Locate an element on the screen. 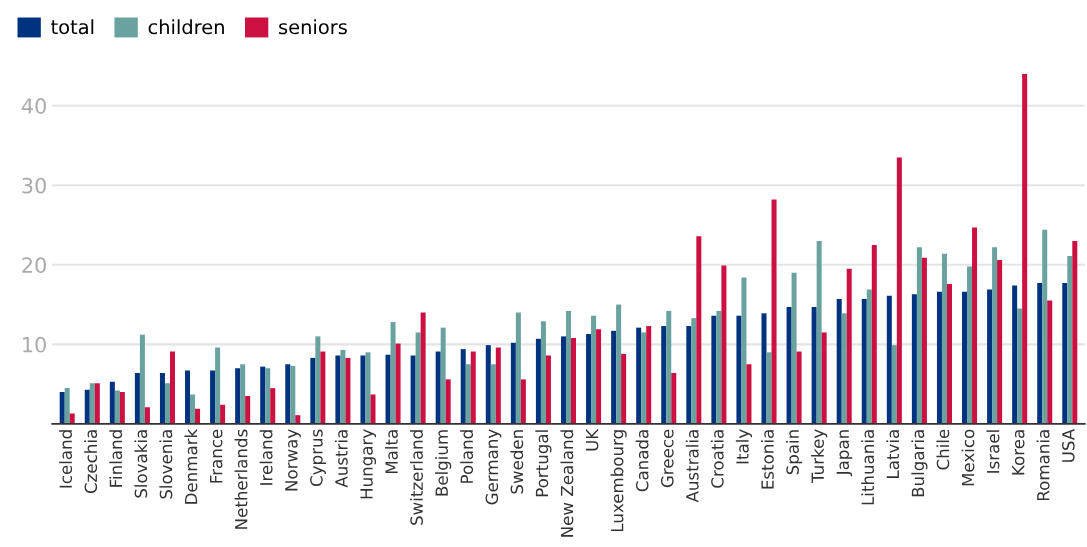 The height and width of the screenshot is (547, 1087). x-tick-label: Ireland is located at coordinates (266, 457).